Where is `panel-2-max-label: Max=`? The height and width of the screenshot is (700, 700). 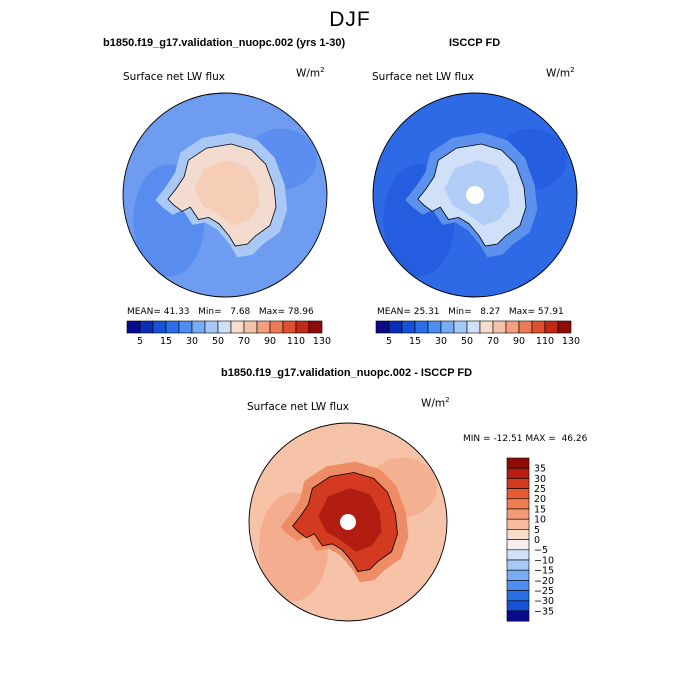 panel-2-max-label: Max= is located at coordinates (522, 312).